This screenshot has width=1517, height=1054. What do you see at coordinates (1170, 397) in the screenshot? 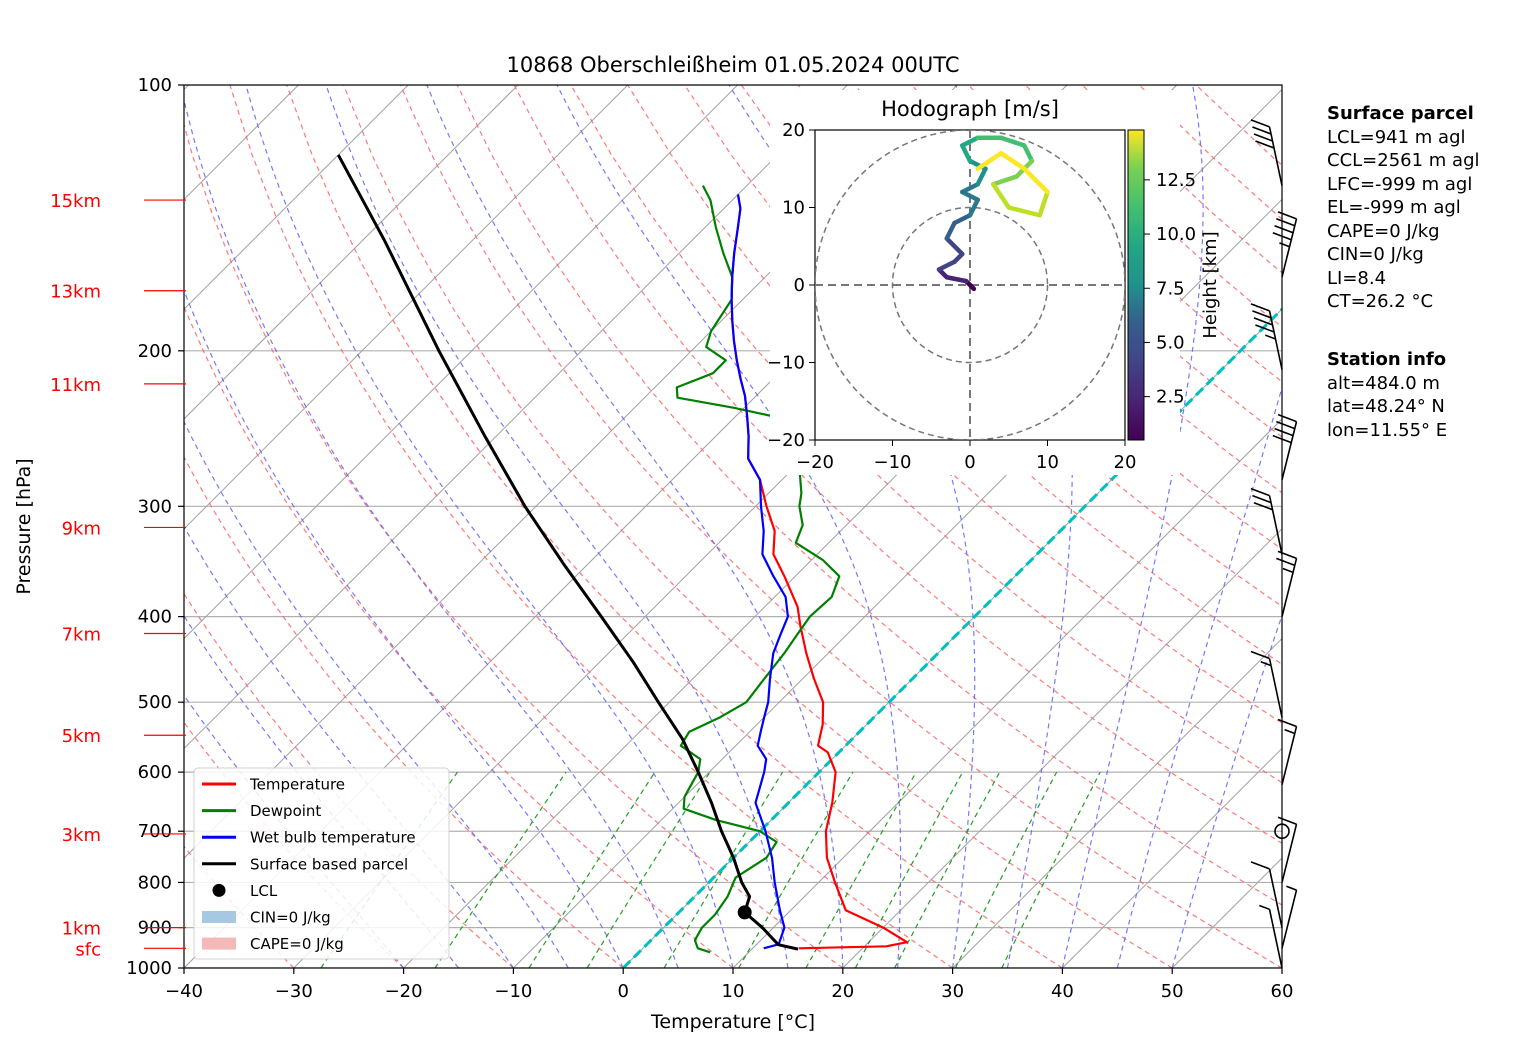
I see `colorbar-tick-label: 2.5` at bounding box center [1170, 397].